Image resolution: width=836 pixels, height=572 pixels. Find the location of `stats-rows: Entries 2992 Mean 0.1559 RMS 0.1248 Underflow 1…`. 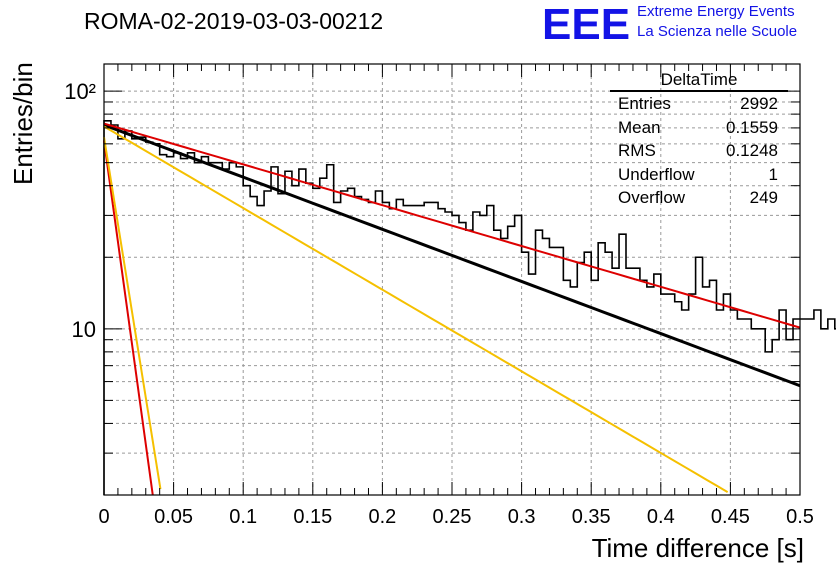

stats-rows: Entries 2992 Mean 0.1559 RMS 0.1248 Underflow 1… is located at coordinates (695, 151).